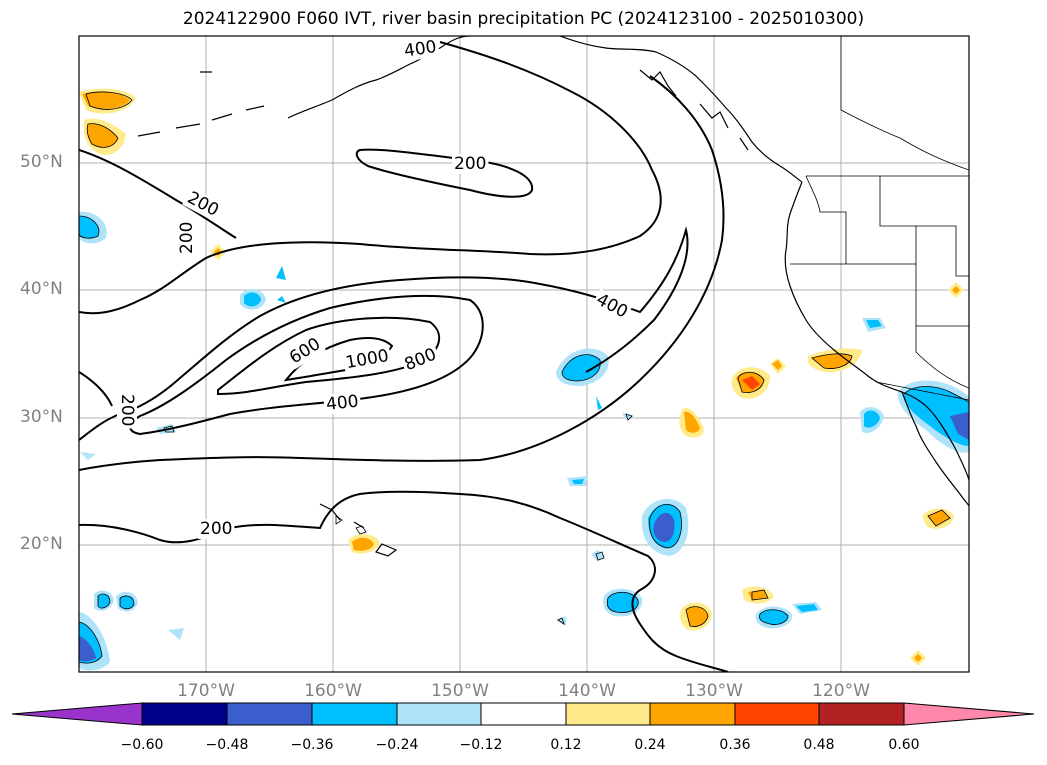 The width and height of the screenshot is (1047, 765). Describe the element at coordinates (227, 745) in the screenshot. I see `colorbar-tick: −0.48` at that location.